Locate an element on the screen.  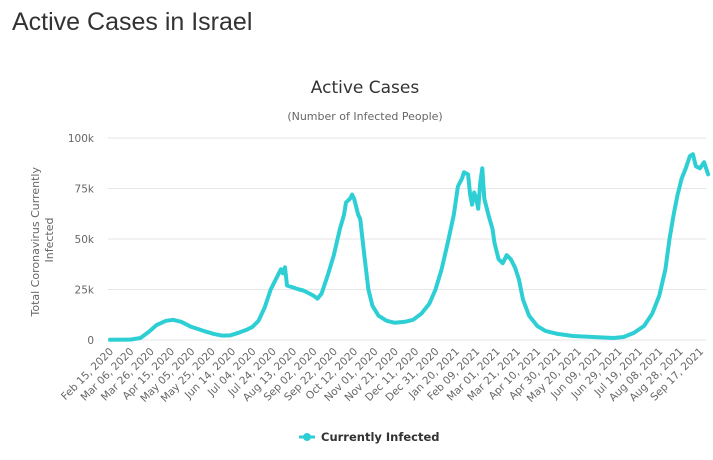
y-tick-label: 0 is located at coordinates (90, 341).